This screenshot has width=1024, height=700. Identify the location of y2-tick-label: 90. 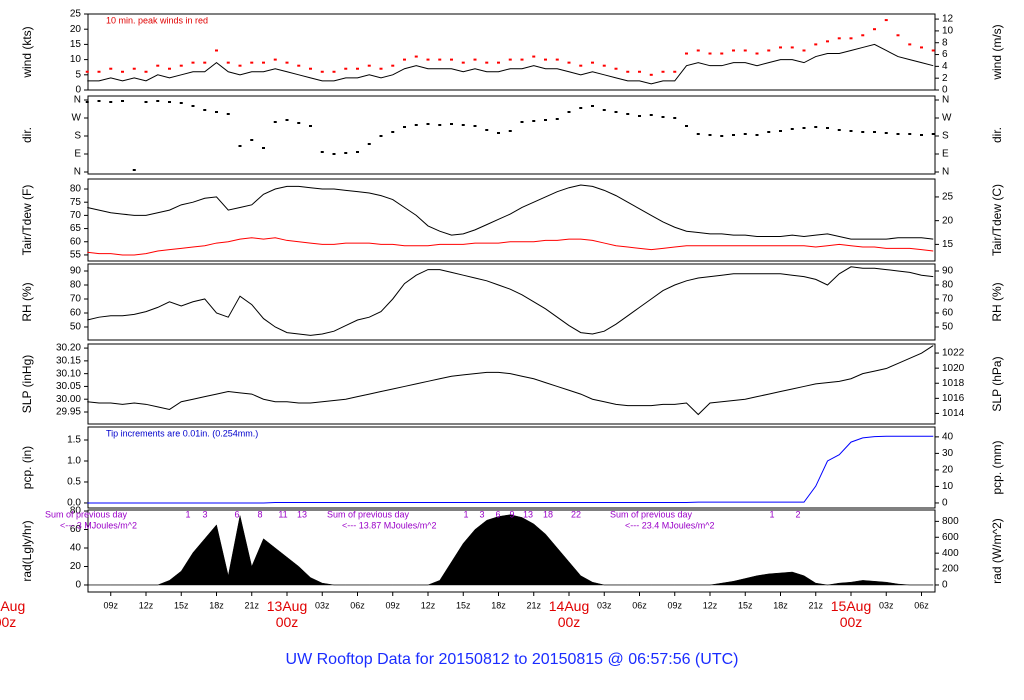
(948, 271).